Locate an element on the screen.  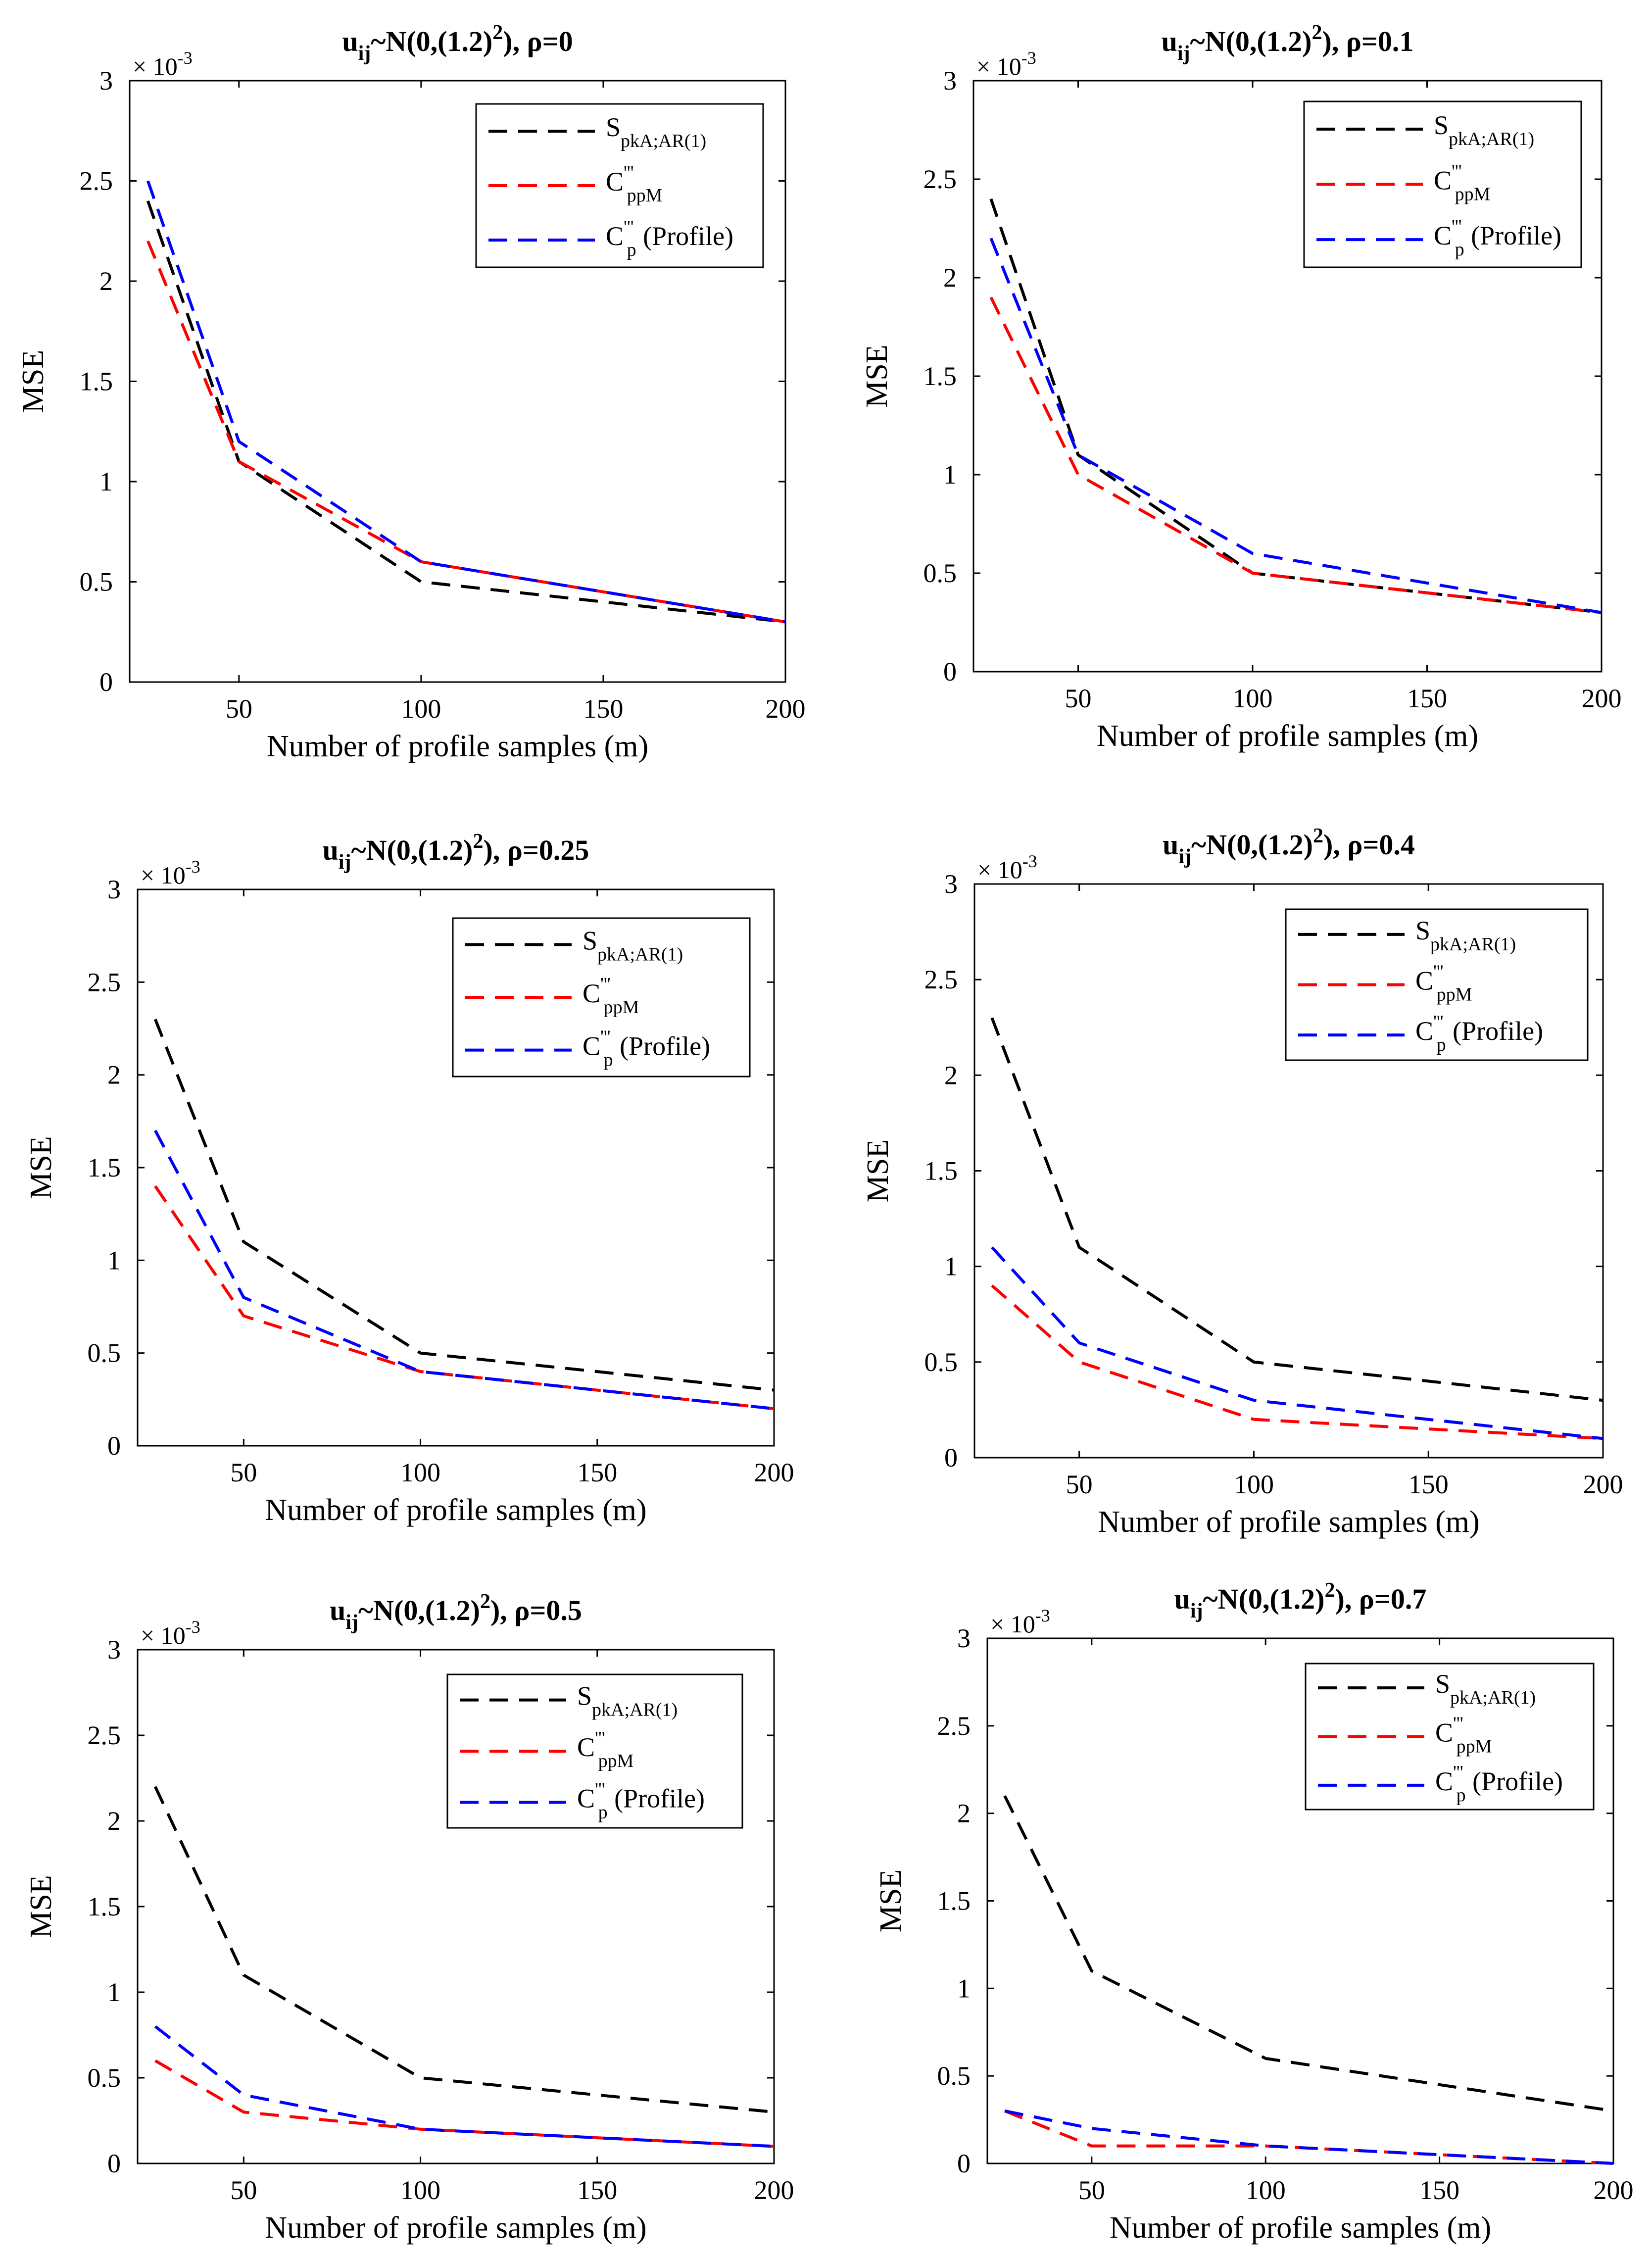
chart-title: uij~N(0,(1.2)2), ρ=0.4 is located at coordinates (1289, 846).